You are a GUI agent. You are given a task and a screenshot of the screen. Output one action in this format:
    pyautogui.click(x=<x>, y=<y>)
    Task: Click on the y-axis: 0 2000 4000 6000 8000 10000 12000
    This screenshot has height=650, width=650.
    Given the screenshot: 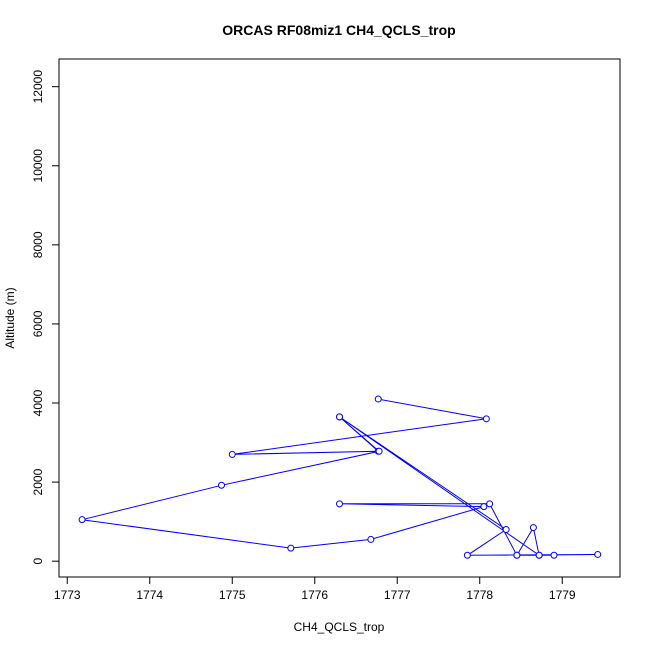 What is the action you would take?
    pyautogui.click(x=45, y=317)
    